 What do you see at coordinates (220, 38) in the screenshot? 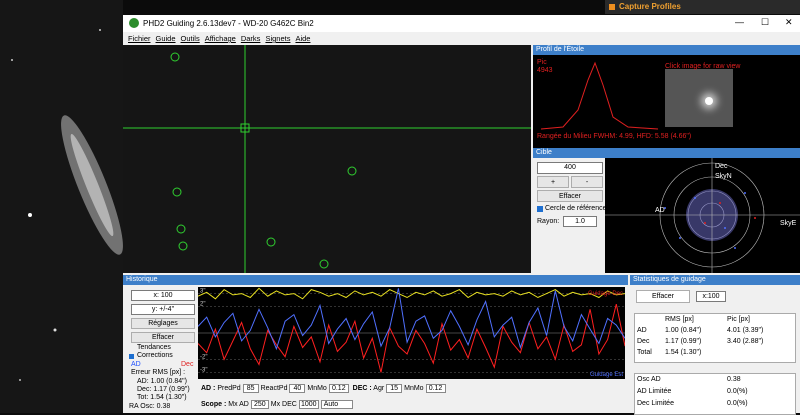
I see `menu-item: Affichage` at bounding box center [220, 38].